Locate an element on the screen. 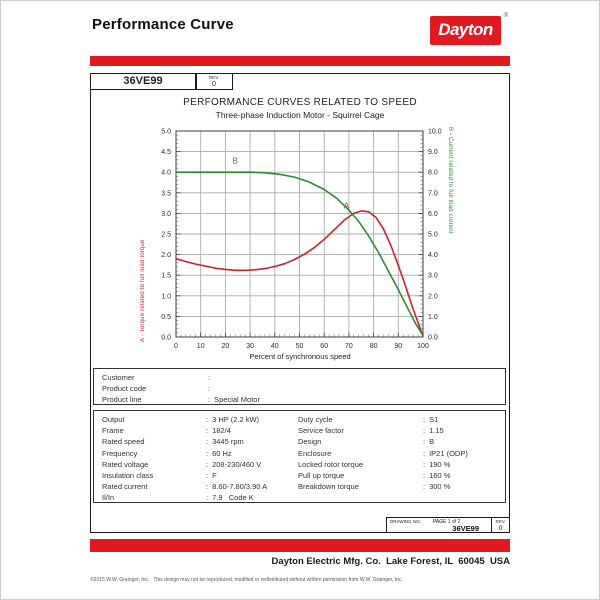  dayton-logo: Dayton ® is located at coordinates (469, 29).